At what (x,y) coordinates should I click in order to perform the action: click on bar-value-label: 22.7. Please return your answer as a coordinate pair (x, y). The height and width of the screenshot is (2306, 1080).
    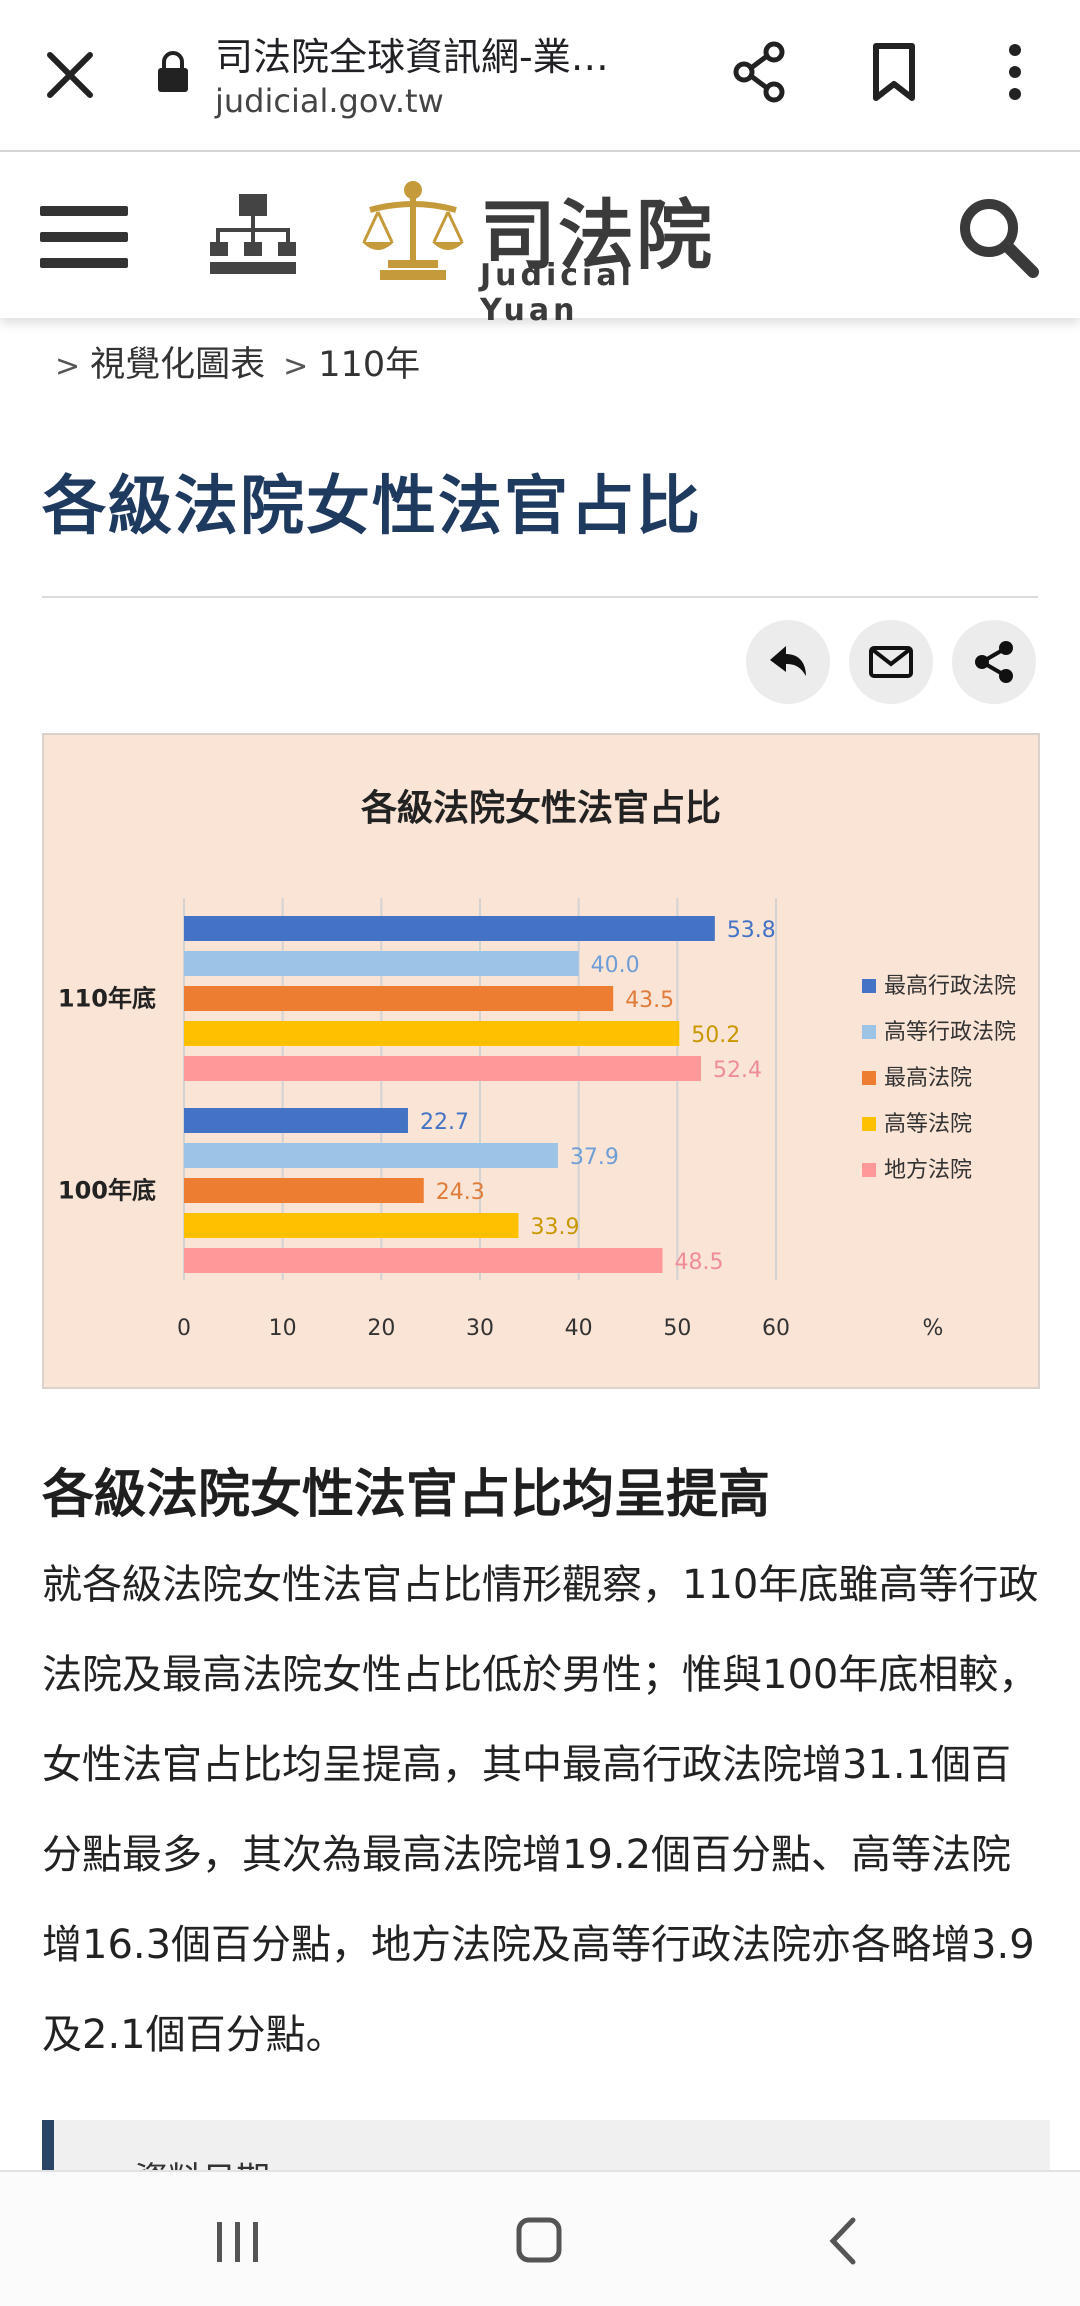
    Looking at the image, I should click on (444, 1122).